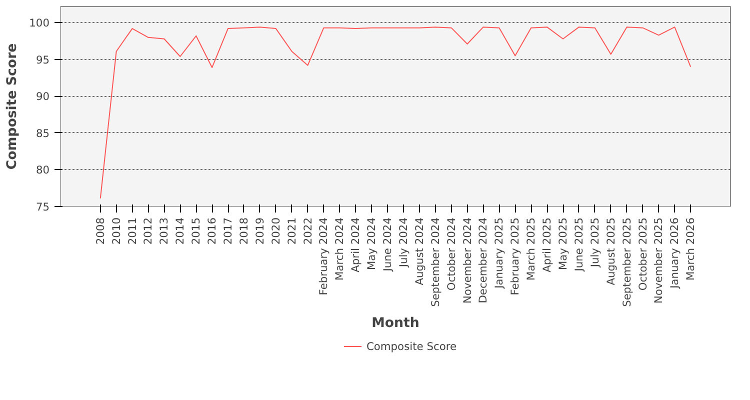 Image resolution: width=750 pixels, height=400 pixels. Describe the element at coordinates (579, 244) in the screenshot. I see `x-tick-label: June 2025` at that location.